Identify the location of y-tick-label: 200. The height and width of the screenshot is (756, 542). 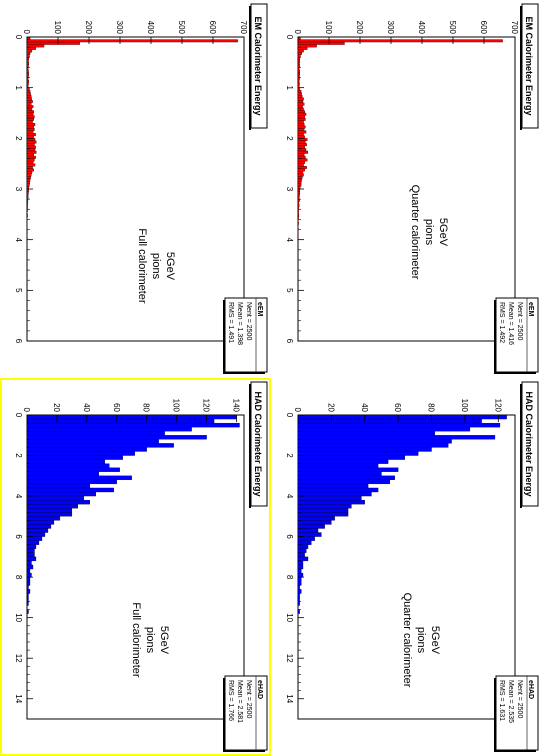
(359, 28).